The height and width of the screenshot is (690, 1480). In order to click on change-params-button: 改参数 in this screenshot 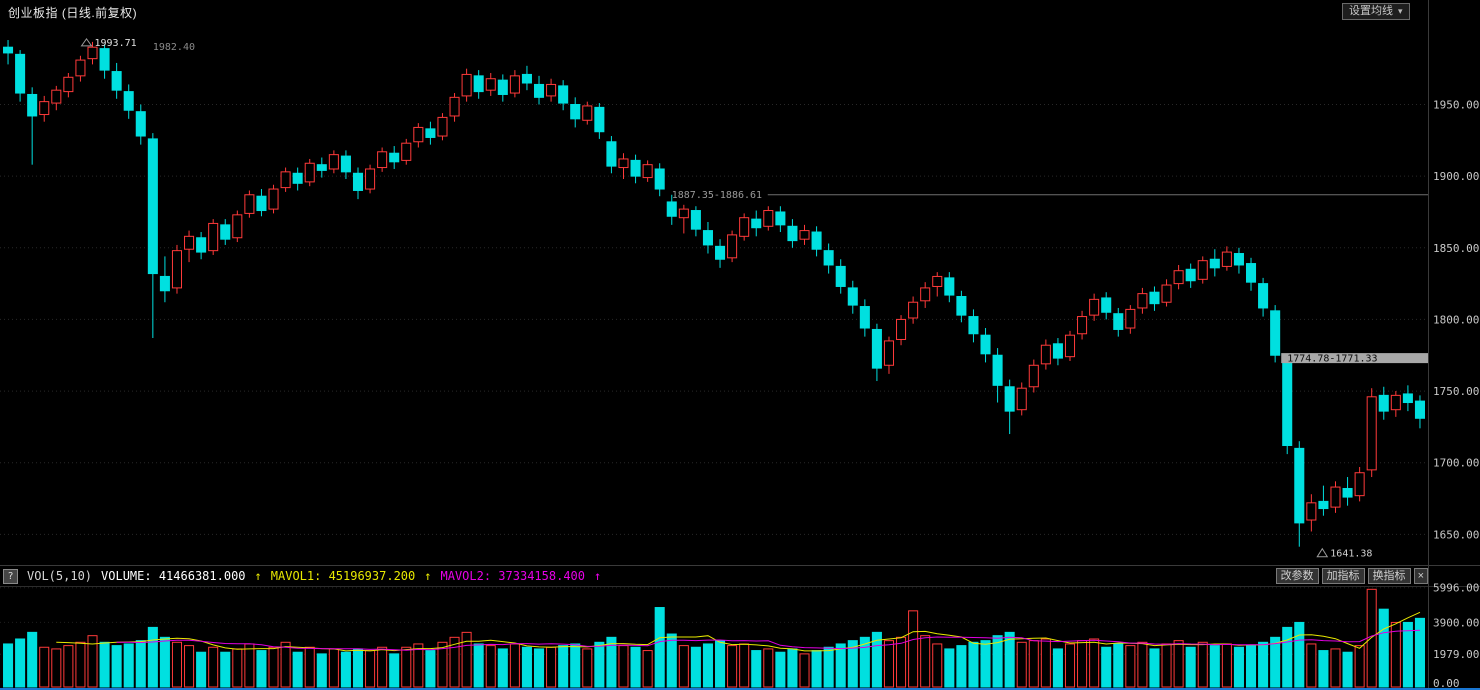, I will do `click(1297, 576)`.